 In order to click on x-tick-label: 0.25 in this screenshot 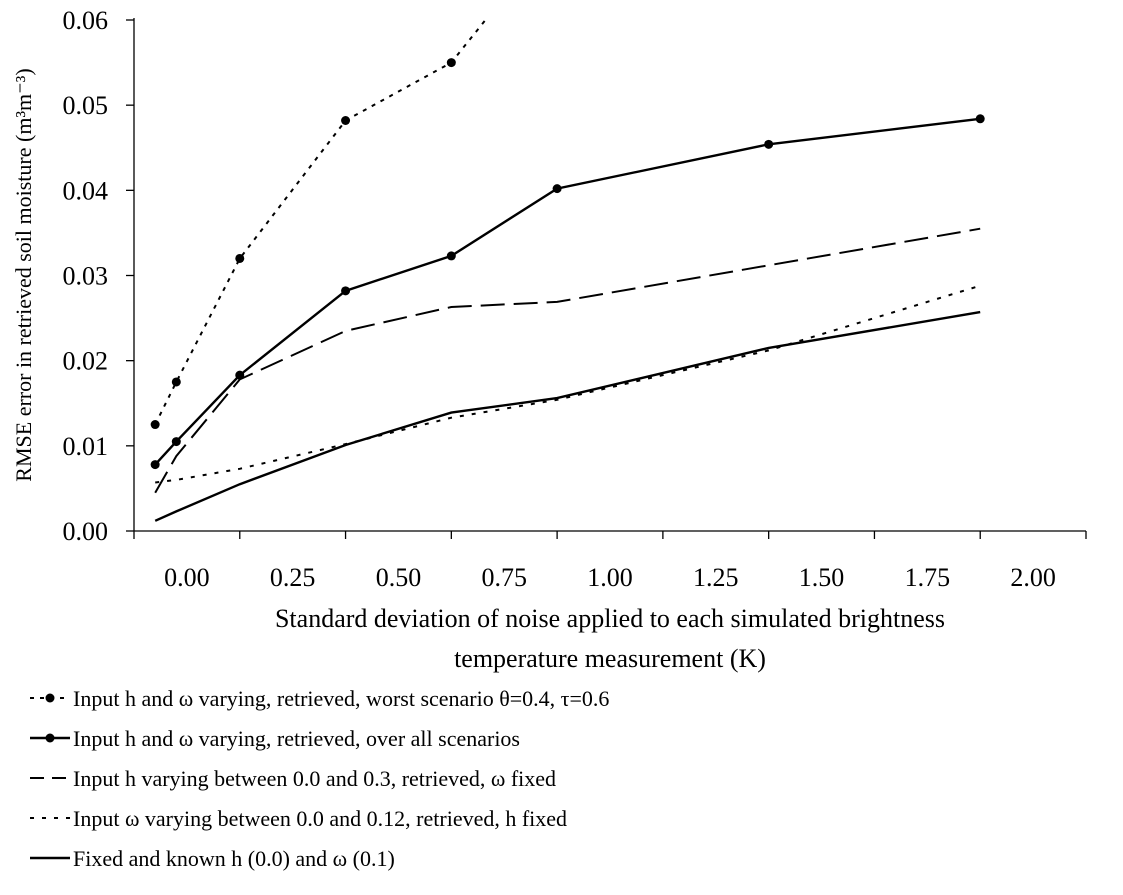, I will do `click(293, 577)`.